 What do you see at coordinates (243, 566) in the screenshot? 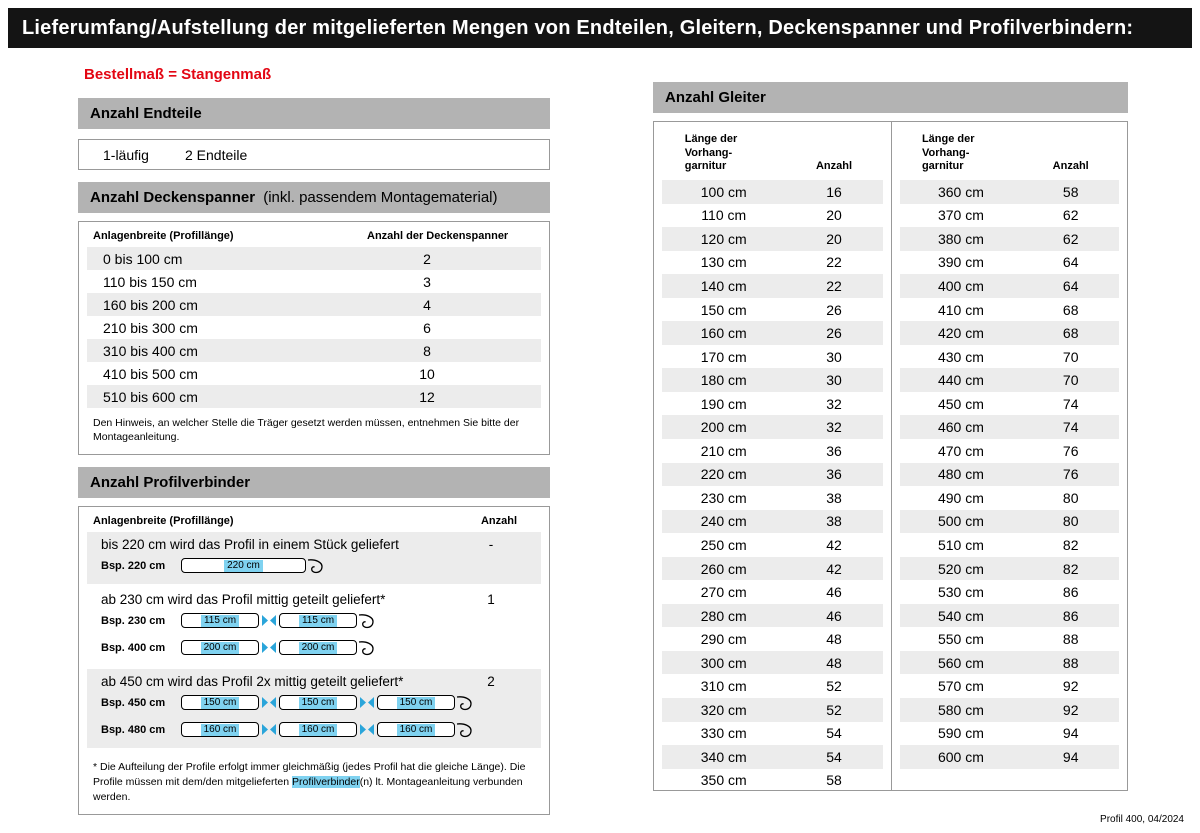
I see `profile-diagram: 220 cm` at bounding box center [243, 566].